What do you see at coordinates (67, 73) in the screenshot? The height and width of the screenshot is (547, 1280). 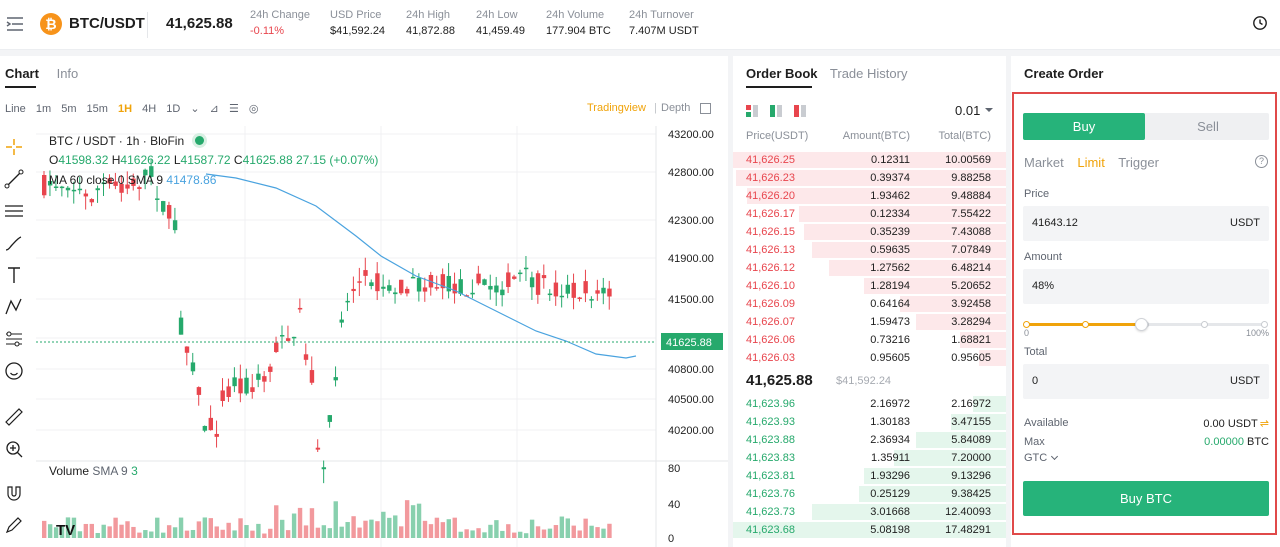 I see `tab-info: Info` at bounding box center [67, 73].